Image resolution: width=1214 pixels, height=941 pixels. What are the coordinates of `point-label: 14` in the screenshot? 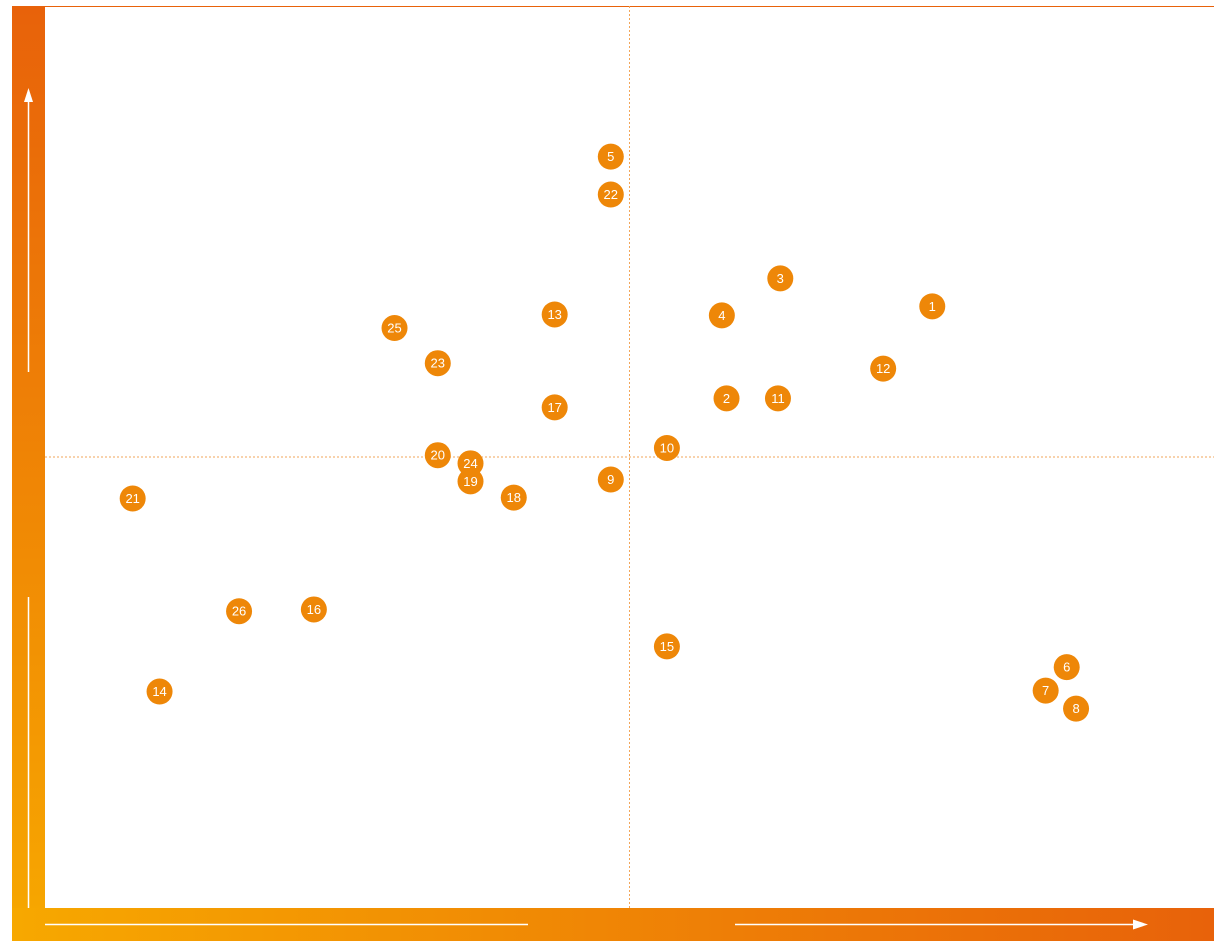 It's located at (159, 691).